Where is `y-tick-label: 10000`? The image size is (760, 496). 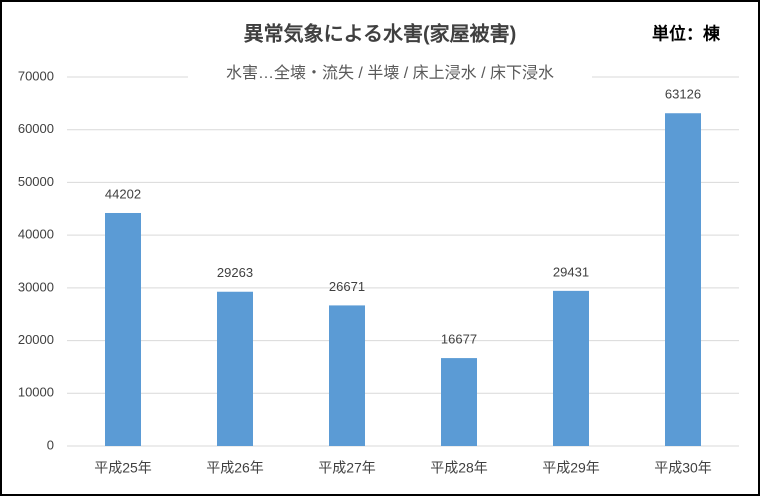 y-tick-label: 10000 is located at coordinates (36, 392).